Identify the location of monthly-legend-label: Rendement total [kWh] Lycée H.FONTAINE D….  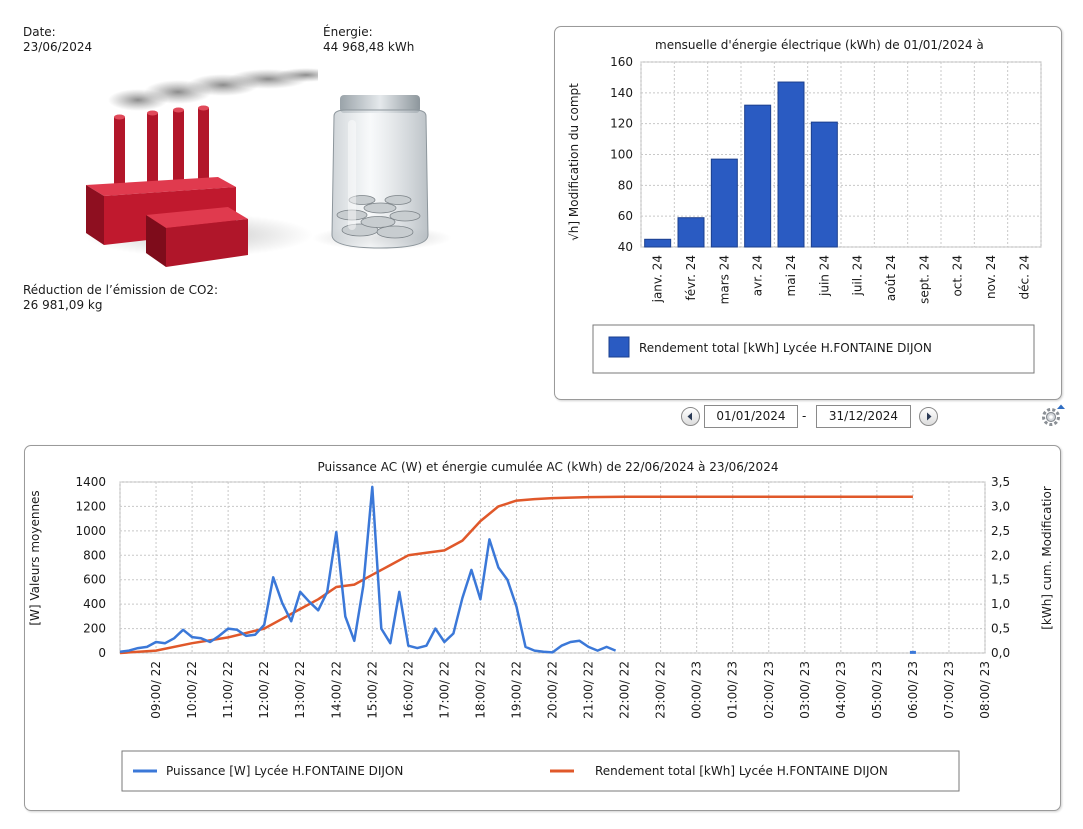
(785, 348).